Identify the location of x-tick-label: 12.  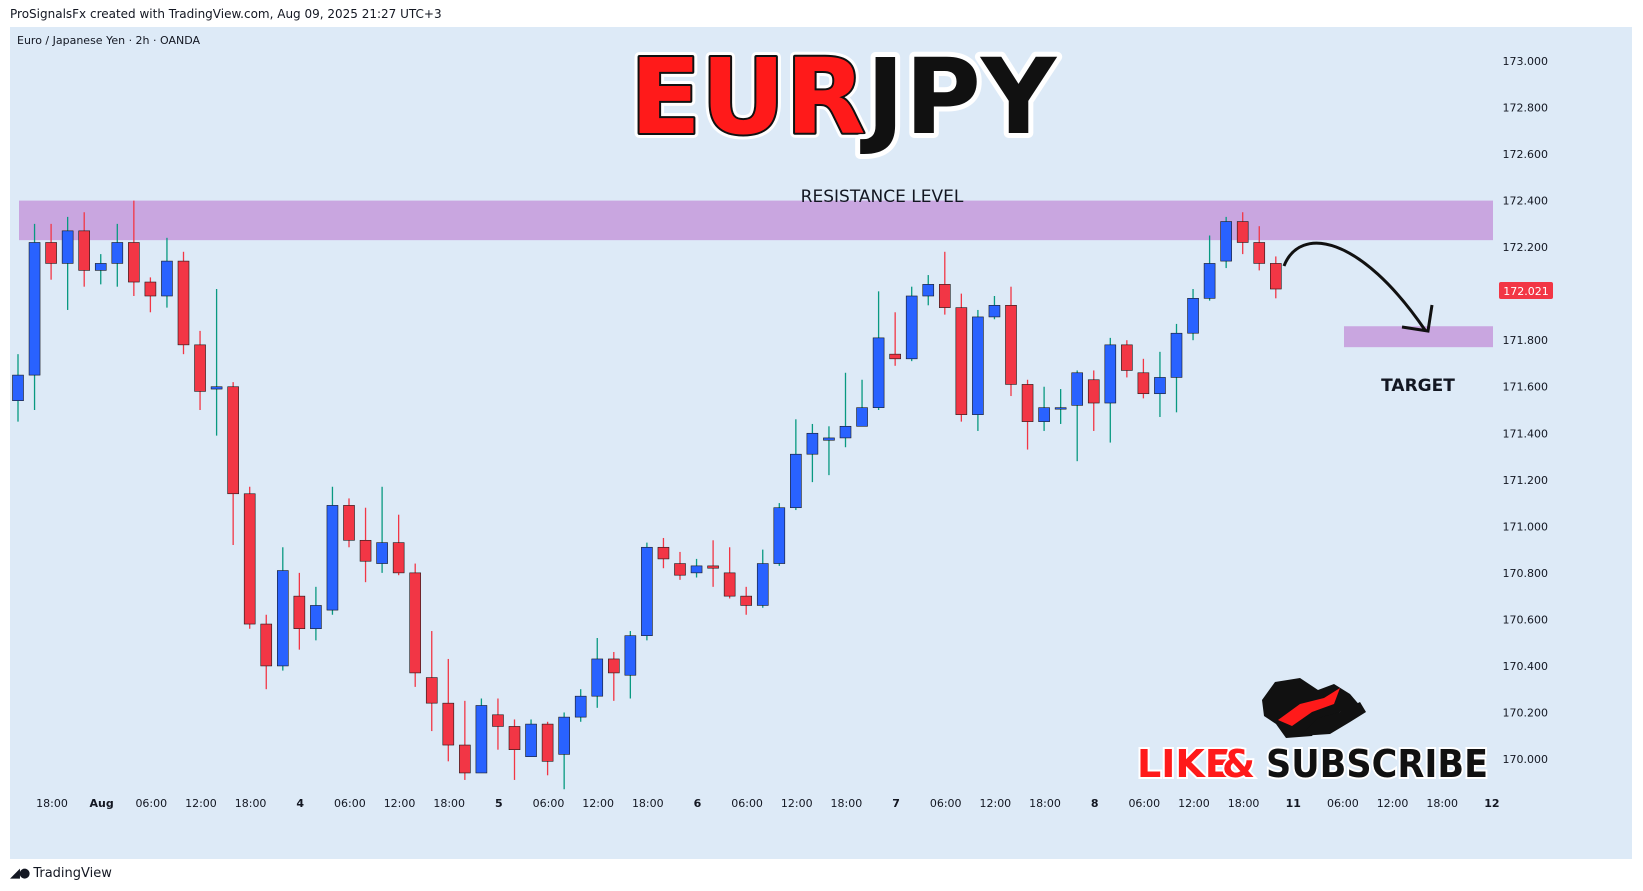
(1491, 803).